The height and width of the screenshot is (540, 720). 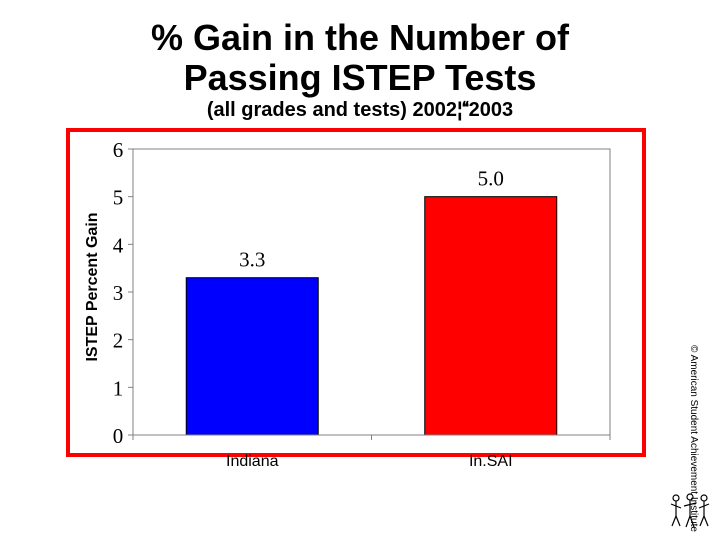 What do you see at coordinates (491, 316) in the screenshot?
I see `bar-in-sai` at bounding box center [491, 316].